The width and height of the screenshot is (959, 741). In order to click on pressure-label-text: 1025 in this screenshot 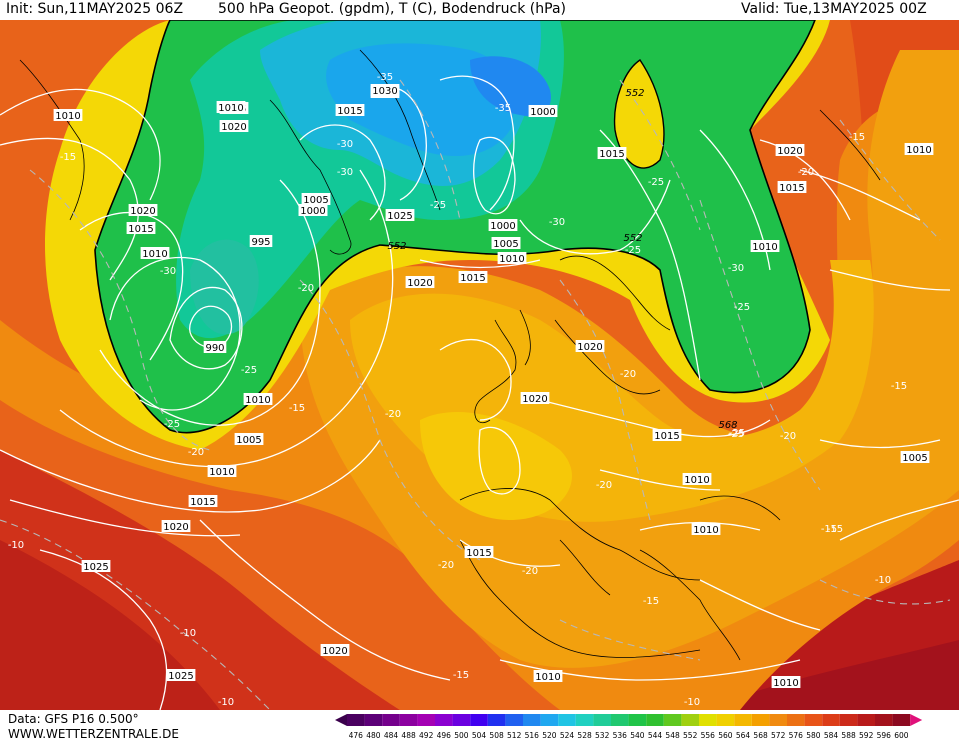, I will do `click(95, 567)`.